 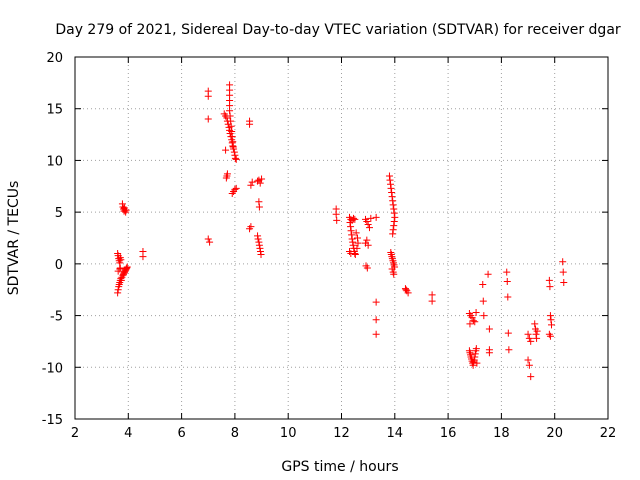 What do you see at coordinates (54, 161) in the screenshot?
I see `y-tick-label: 10` at bounding box center [54, 161].